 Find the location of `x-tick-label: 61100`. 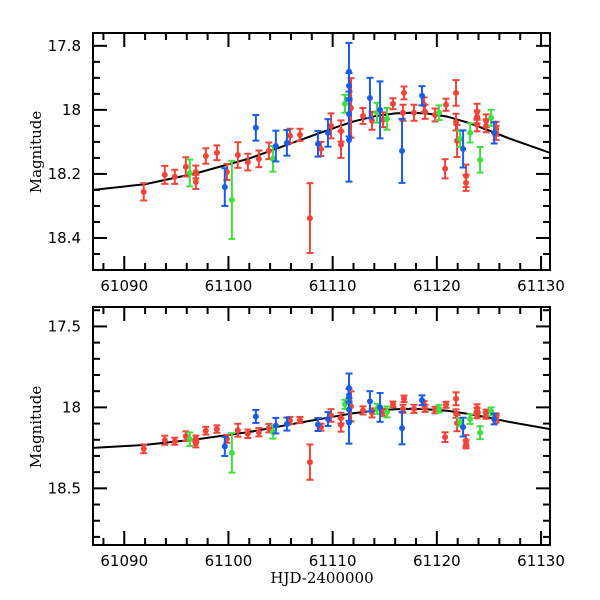

x-tick-label: 61100 is located at coordinates (229, 561).